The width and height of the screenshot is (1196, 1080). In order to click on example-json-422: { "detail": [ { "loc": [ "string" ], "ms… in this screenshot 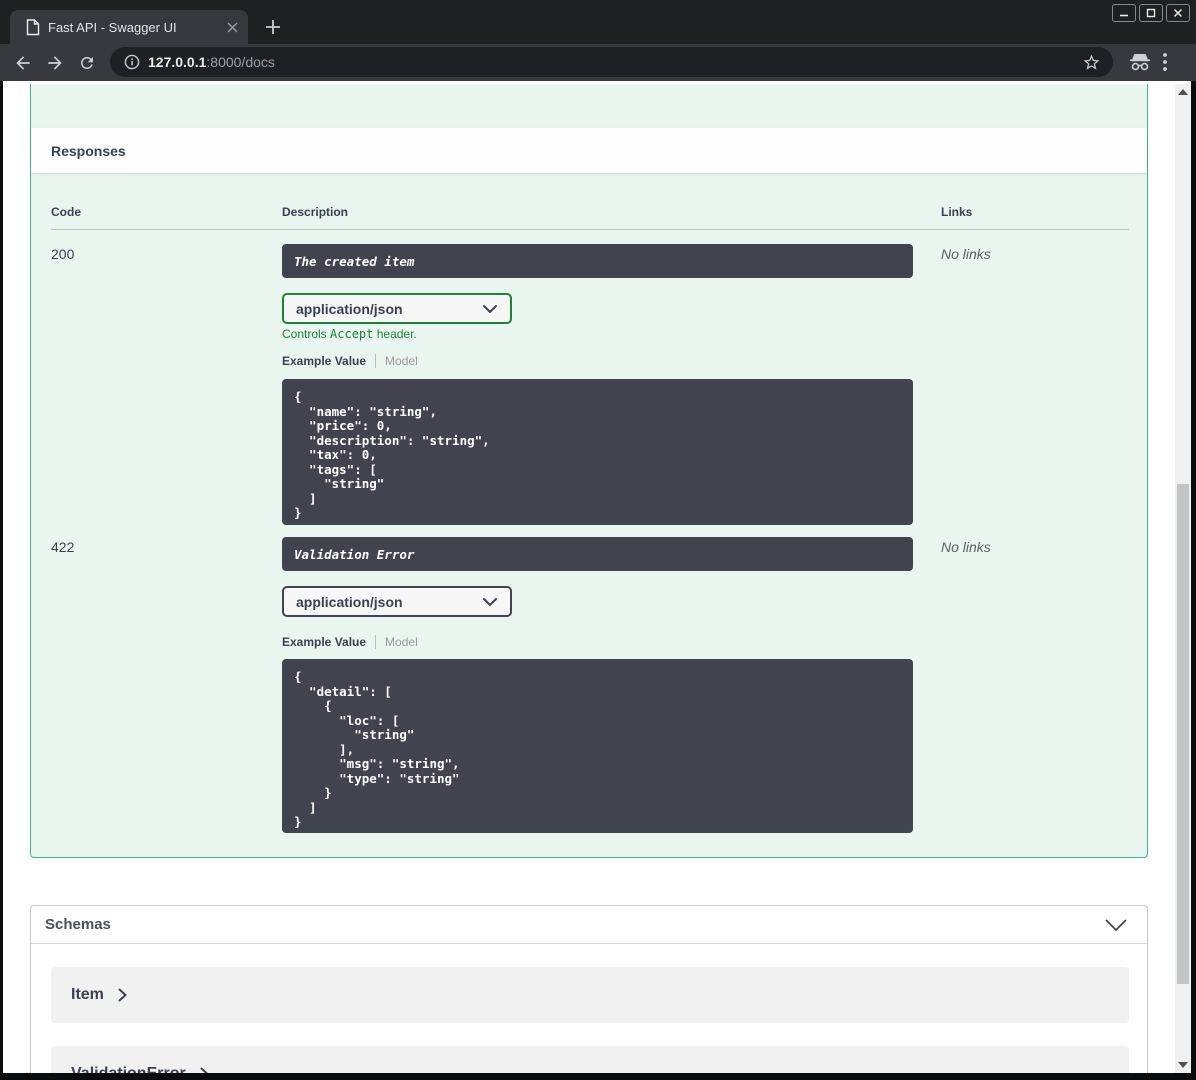, I will do `click(597, 746)`.